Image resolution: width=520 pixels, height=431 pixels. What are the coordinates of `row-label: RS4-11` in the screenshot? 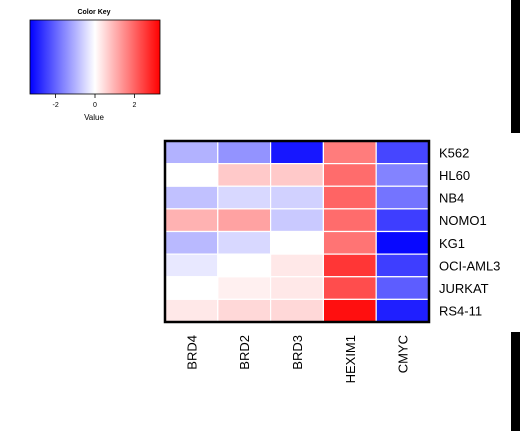 It's located at (460, 311).